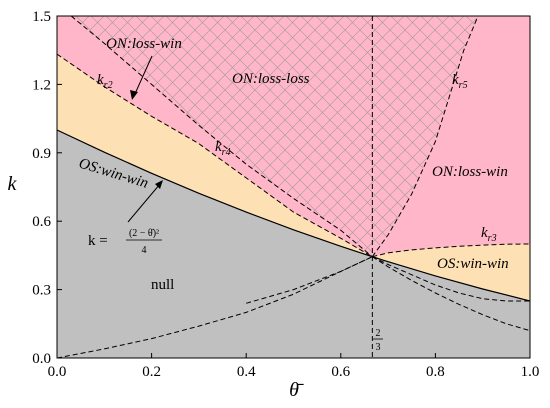 The height and width of the screenshot is (408, 550). I want to click on y-tick-label: 0.9, so click(41, 154).